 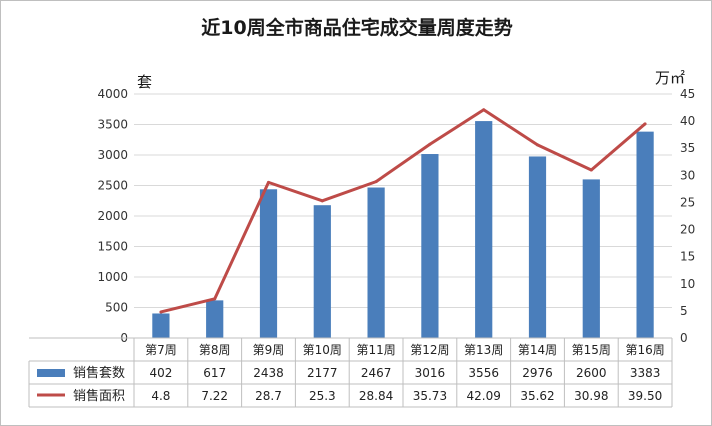 I want to click on data-label-bars: 2600, so click(x=591, y=373).